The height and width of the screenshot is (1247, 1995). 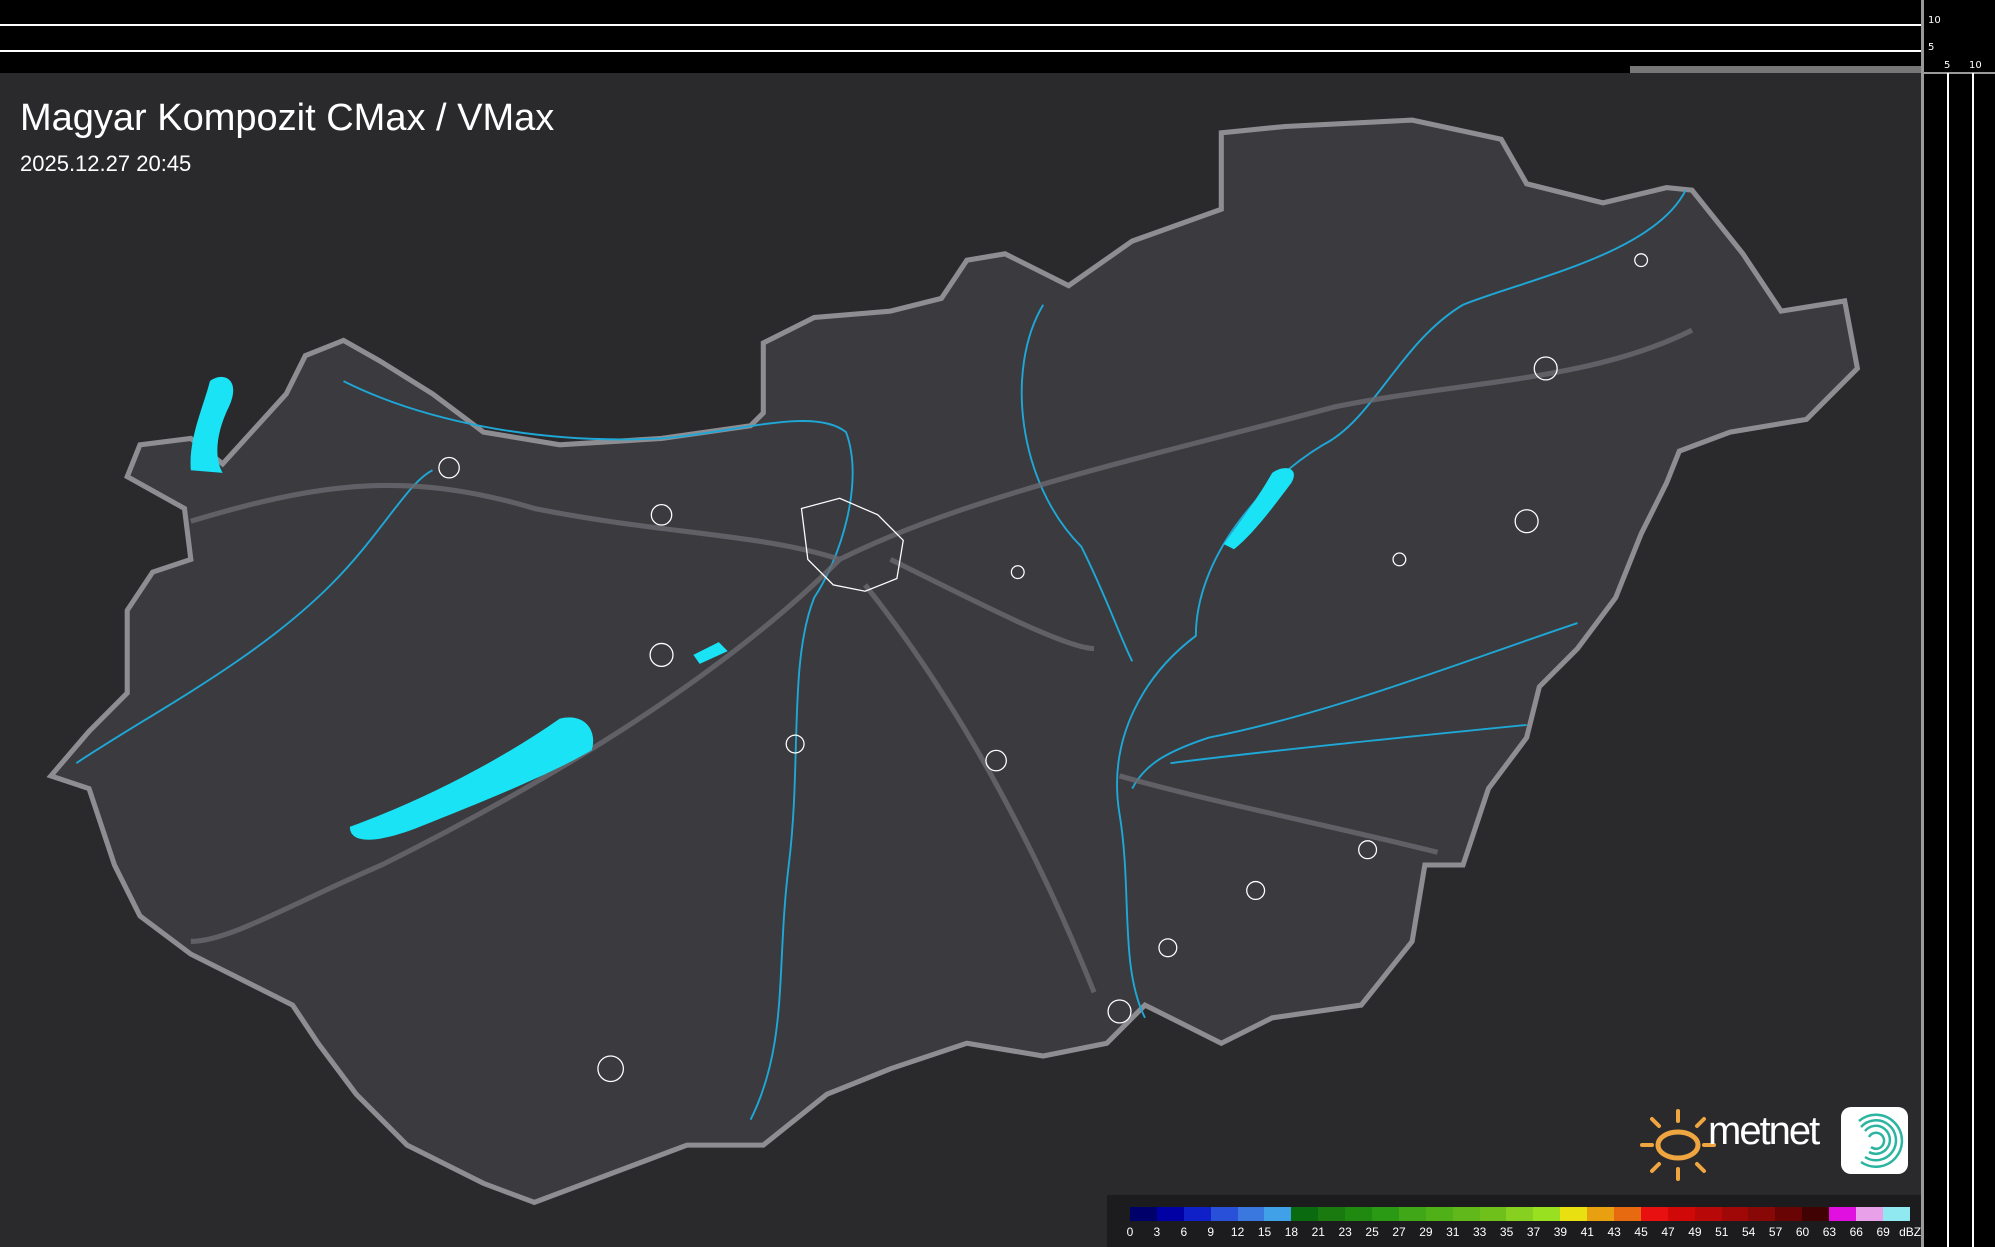 What do you see at coordinates (1533, 1232) in the screenshot?
I see `legend-label: 37` at bounding box center [1533, 1232].